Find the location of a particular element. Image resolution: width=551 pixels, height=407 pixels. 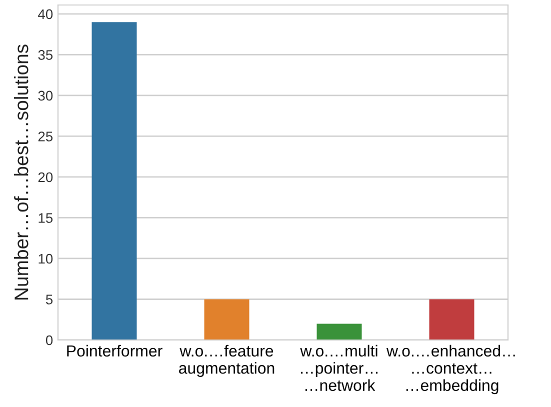

x-tick-label: w.o.…multi …pointer… …network is located at coordinates (339, 367).